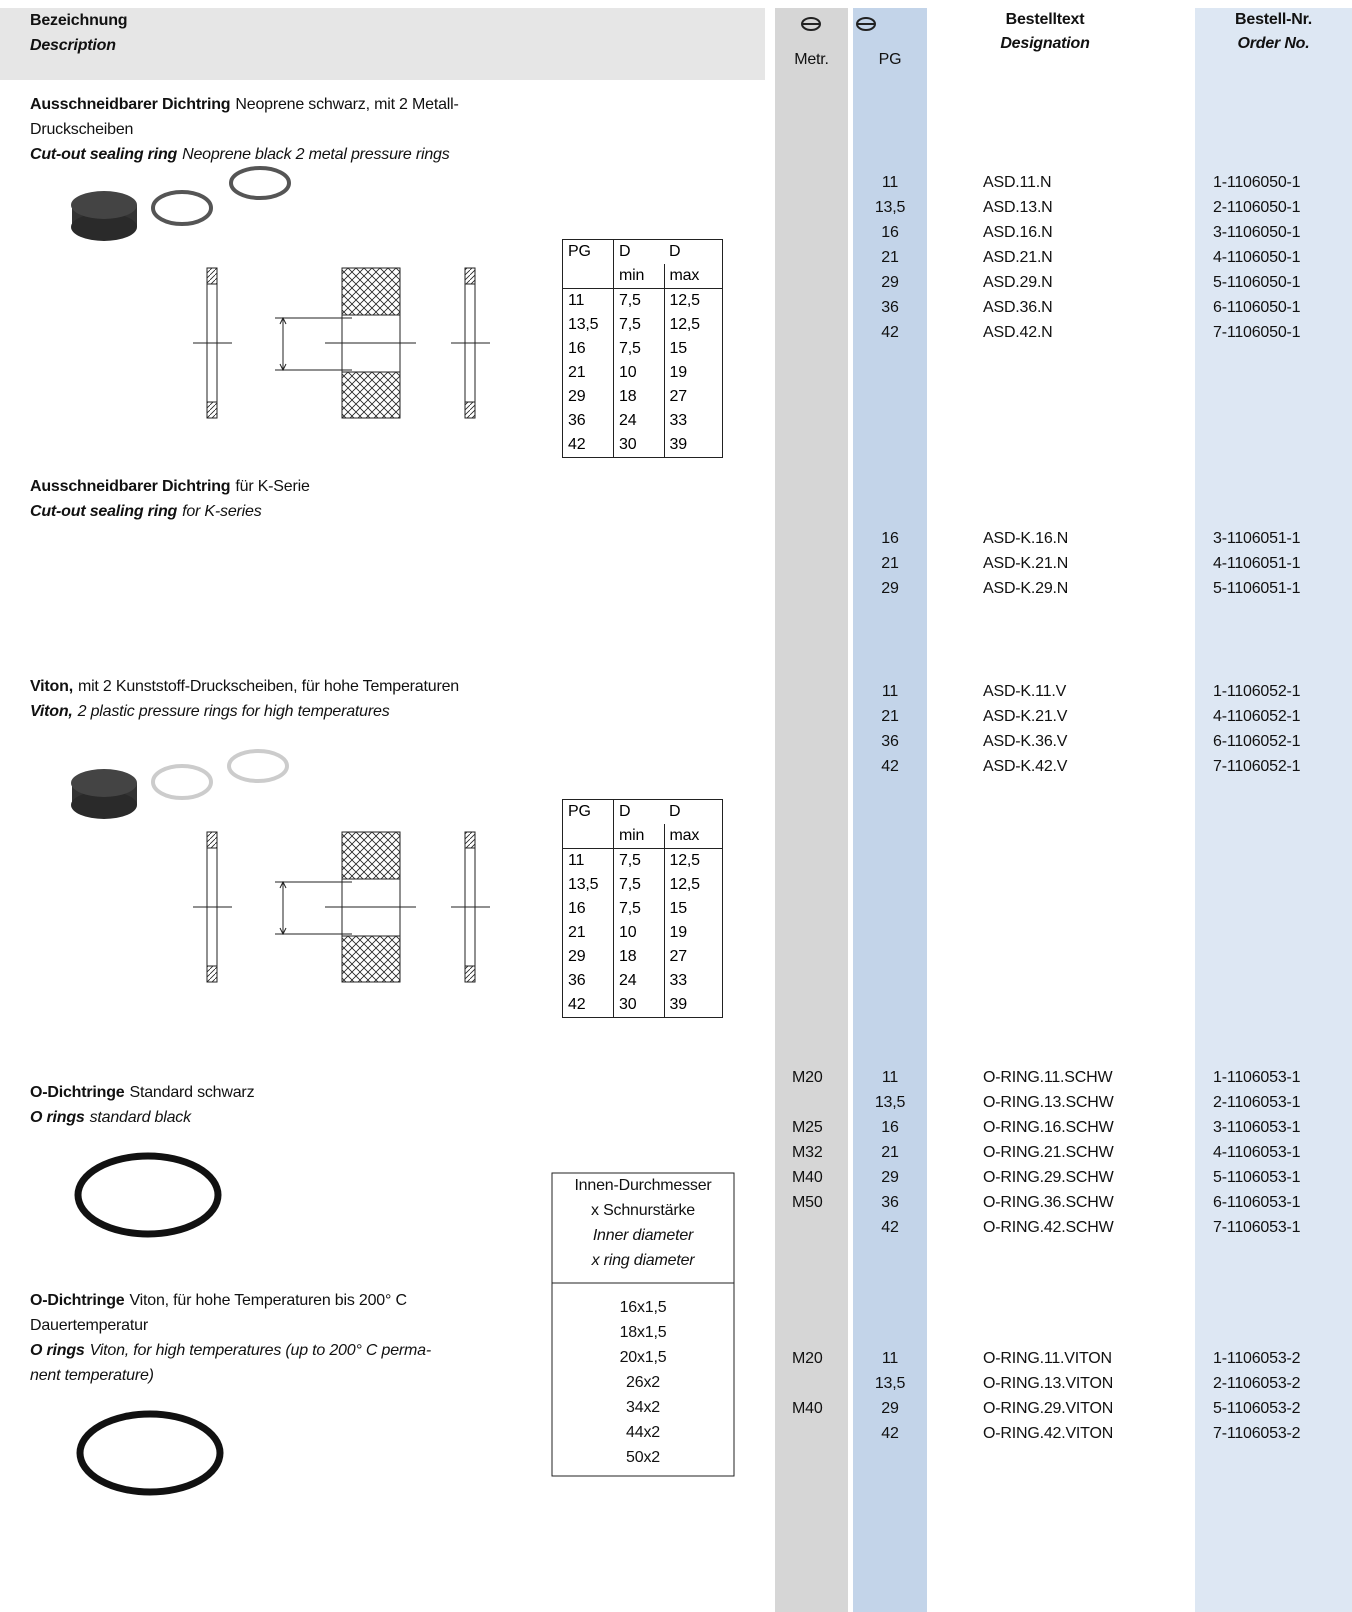  What do you see at coordinates (638, 933) in the screenshot?
I see `table-cell: 10` at bounding box center [638, 933].